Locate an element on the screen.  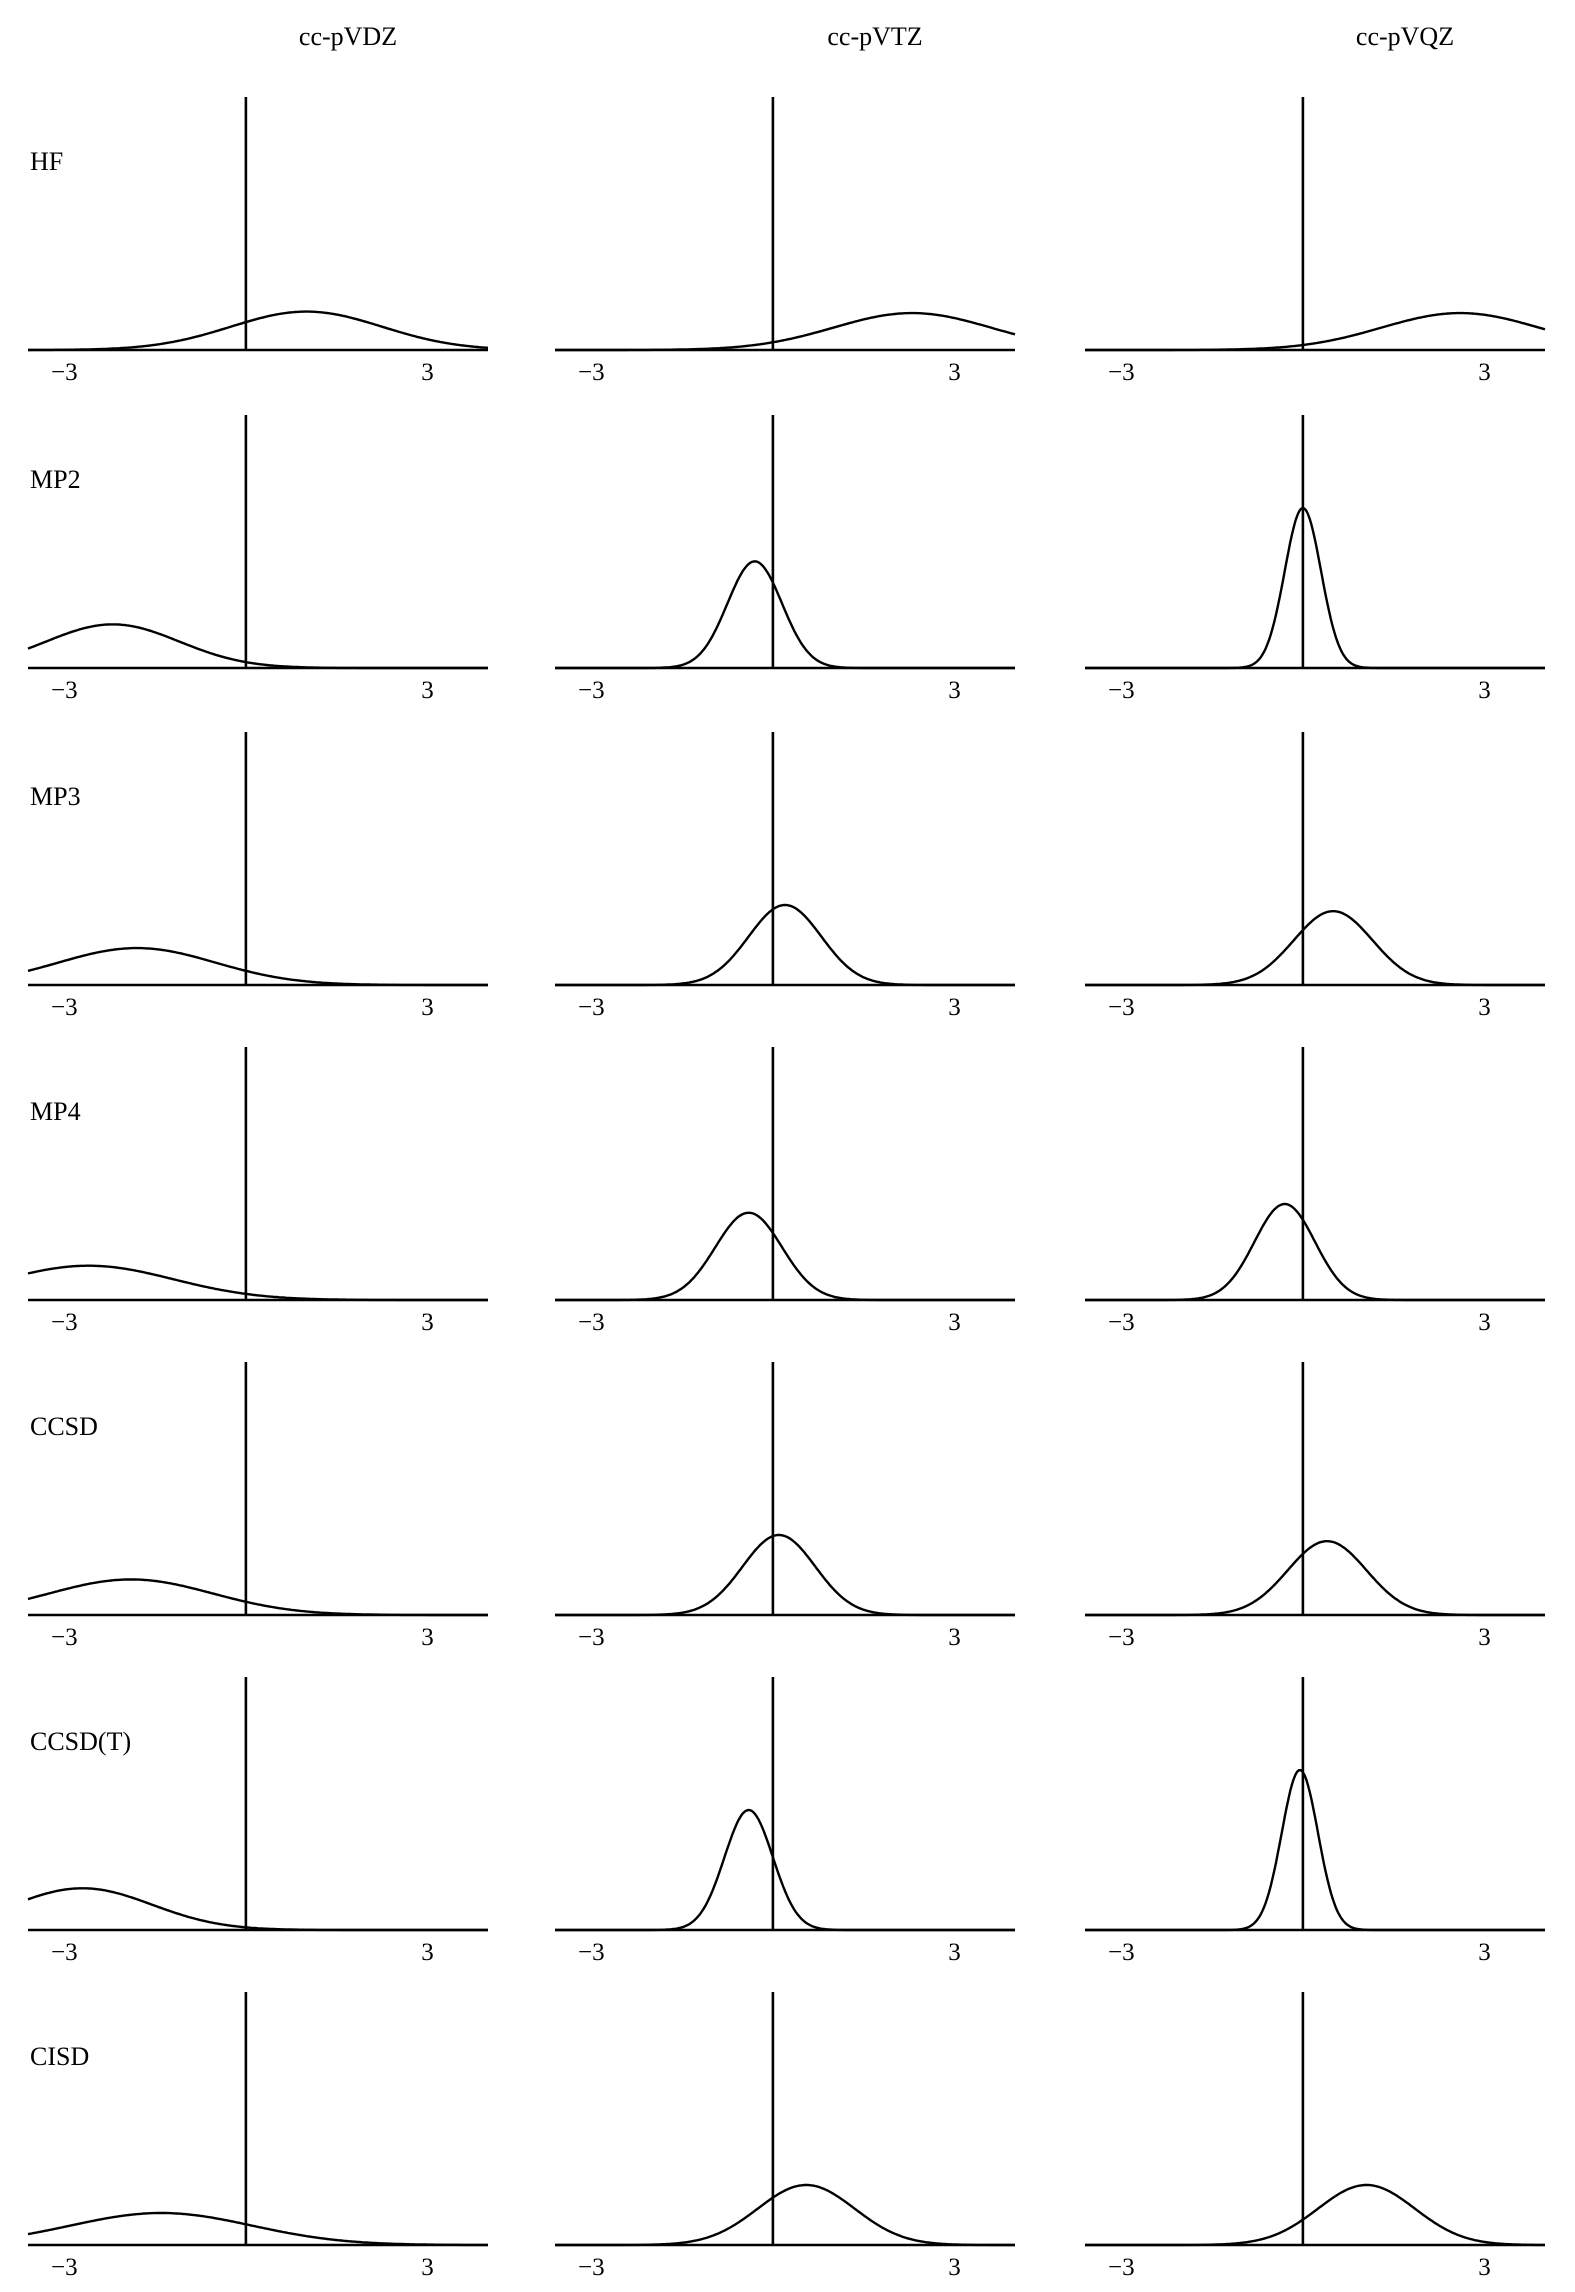
row-label: CCSD is located at coordinates (64, 1426).